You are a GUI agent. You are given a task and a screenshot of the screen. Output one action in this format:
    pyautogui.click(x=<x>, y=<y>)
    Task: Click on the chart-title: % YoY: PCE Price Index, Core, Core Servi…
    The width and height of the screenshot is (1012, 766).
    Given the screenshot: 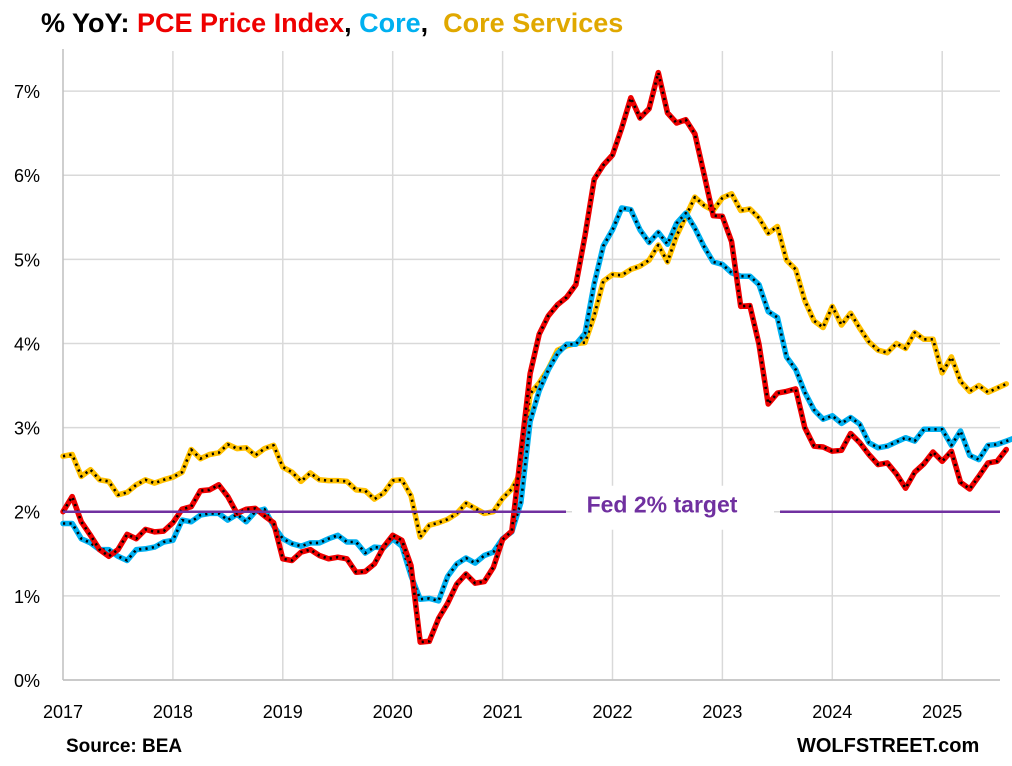 What is the action you would take?
    pyautogui.click(x=332, y=23)
    